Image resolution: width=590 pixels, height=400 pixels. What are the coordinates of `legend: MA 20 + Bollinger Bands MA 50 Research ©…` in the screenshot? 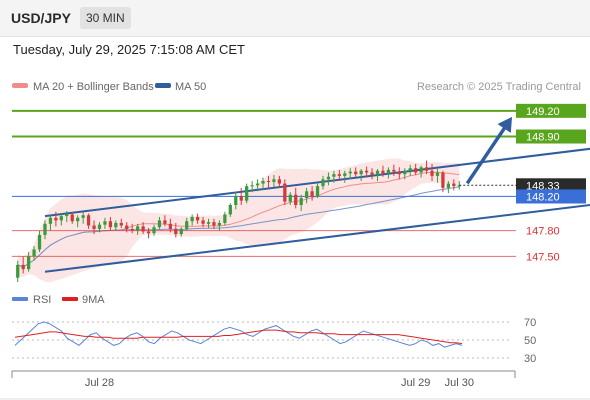 It's located at (296, 87).